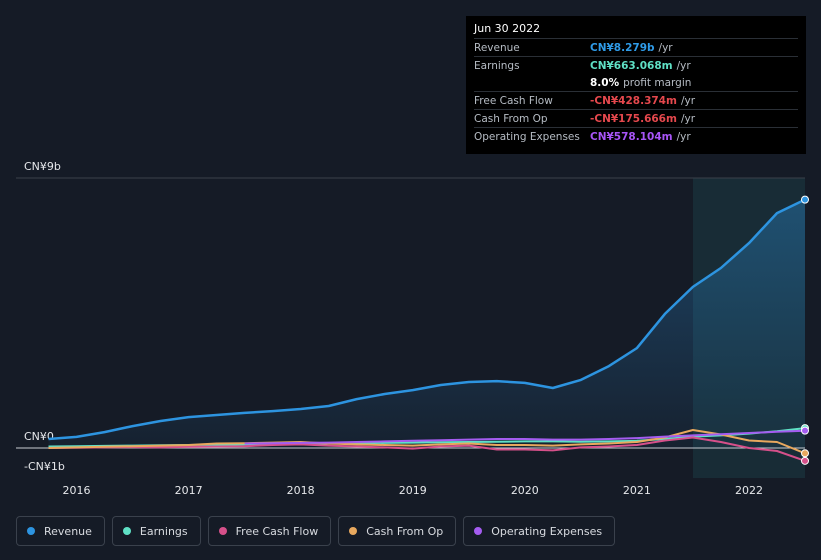 The height and width of the screenshot is (560, 821). Describe the element at coordinates (507, 28) in the screenshot. I see `tooltip-date: Jun 30 2022` at that location.